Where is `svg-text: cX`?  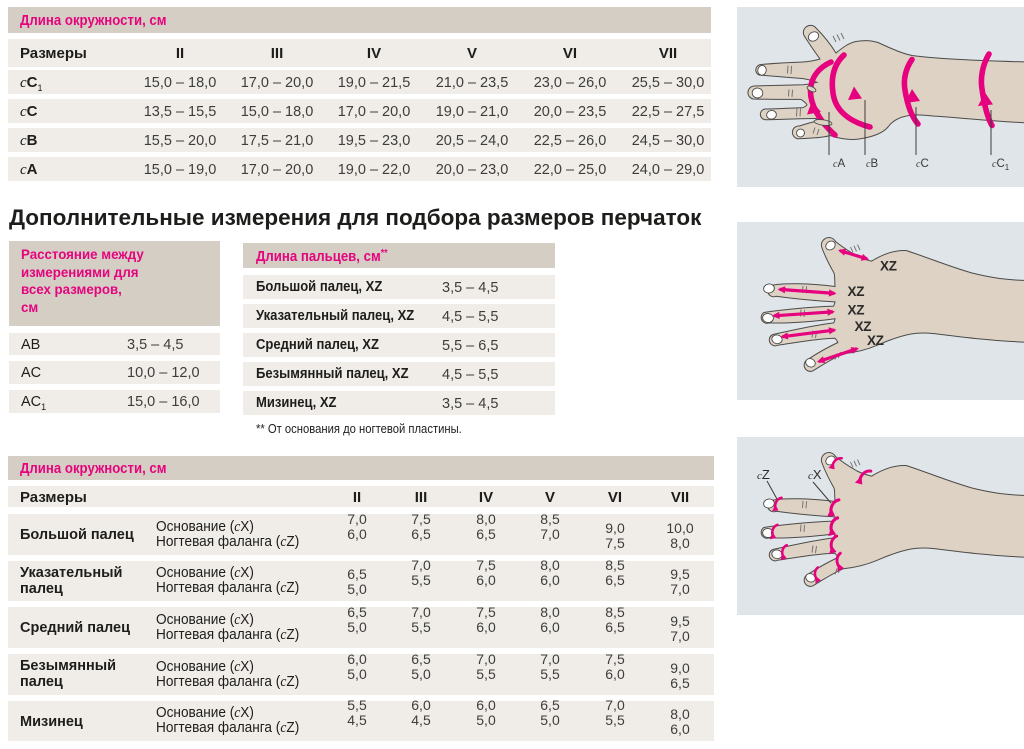
svg-text: cX is located at coordinates (815, 474).